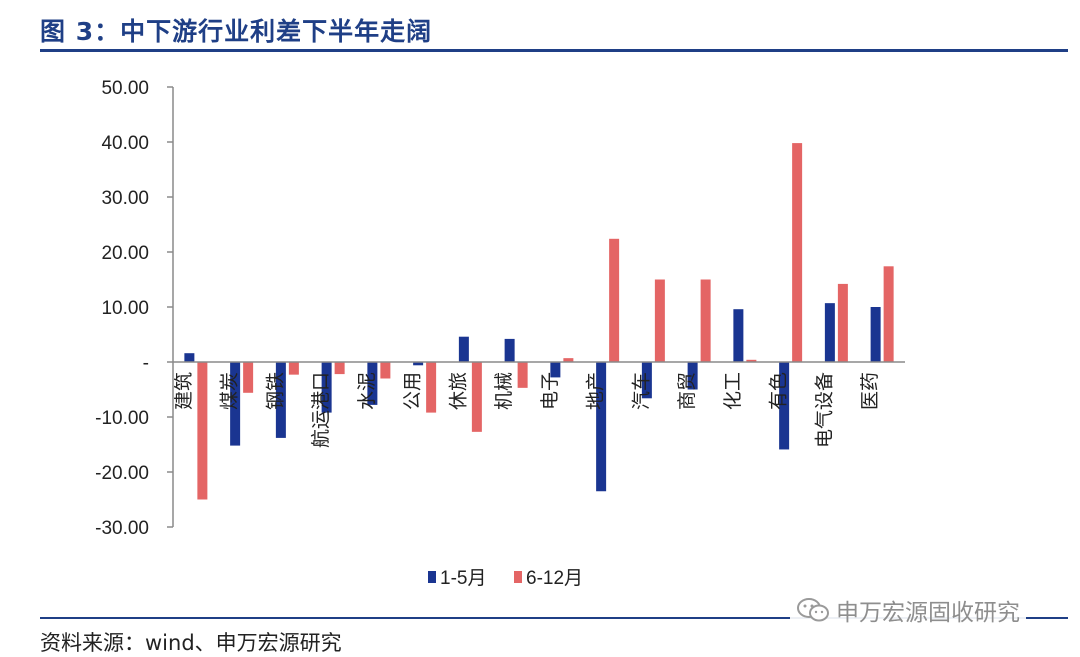 The height and width of the screenshot is (657, 1080). I want to click on y-tick-label: 50.00, so click(125, 88).